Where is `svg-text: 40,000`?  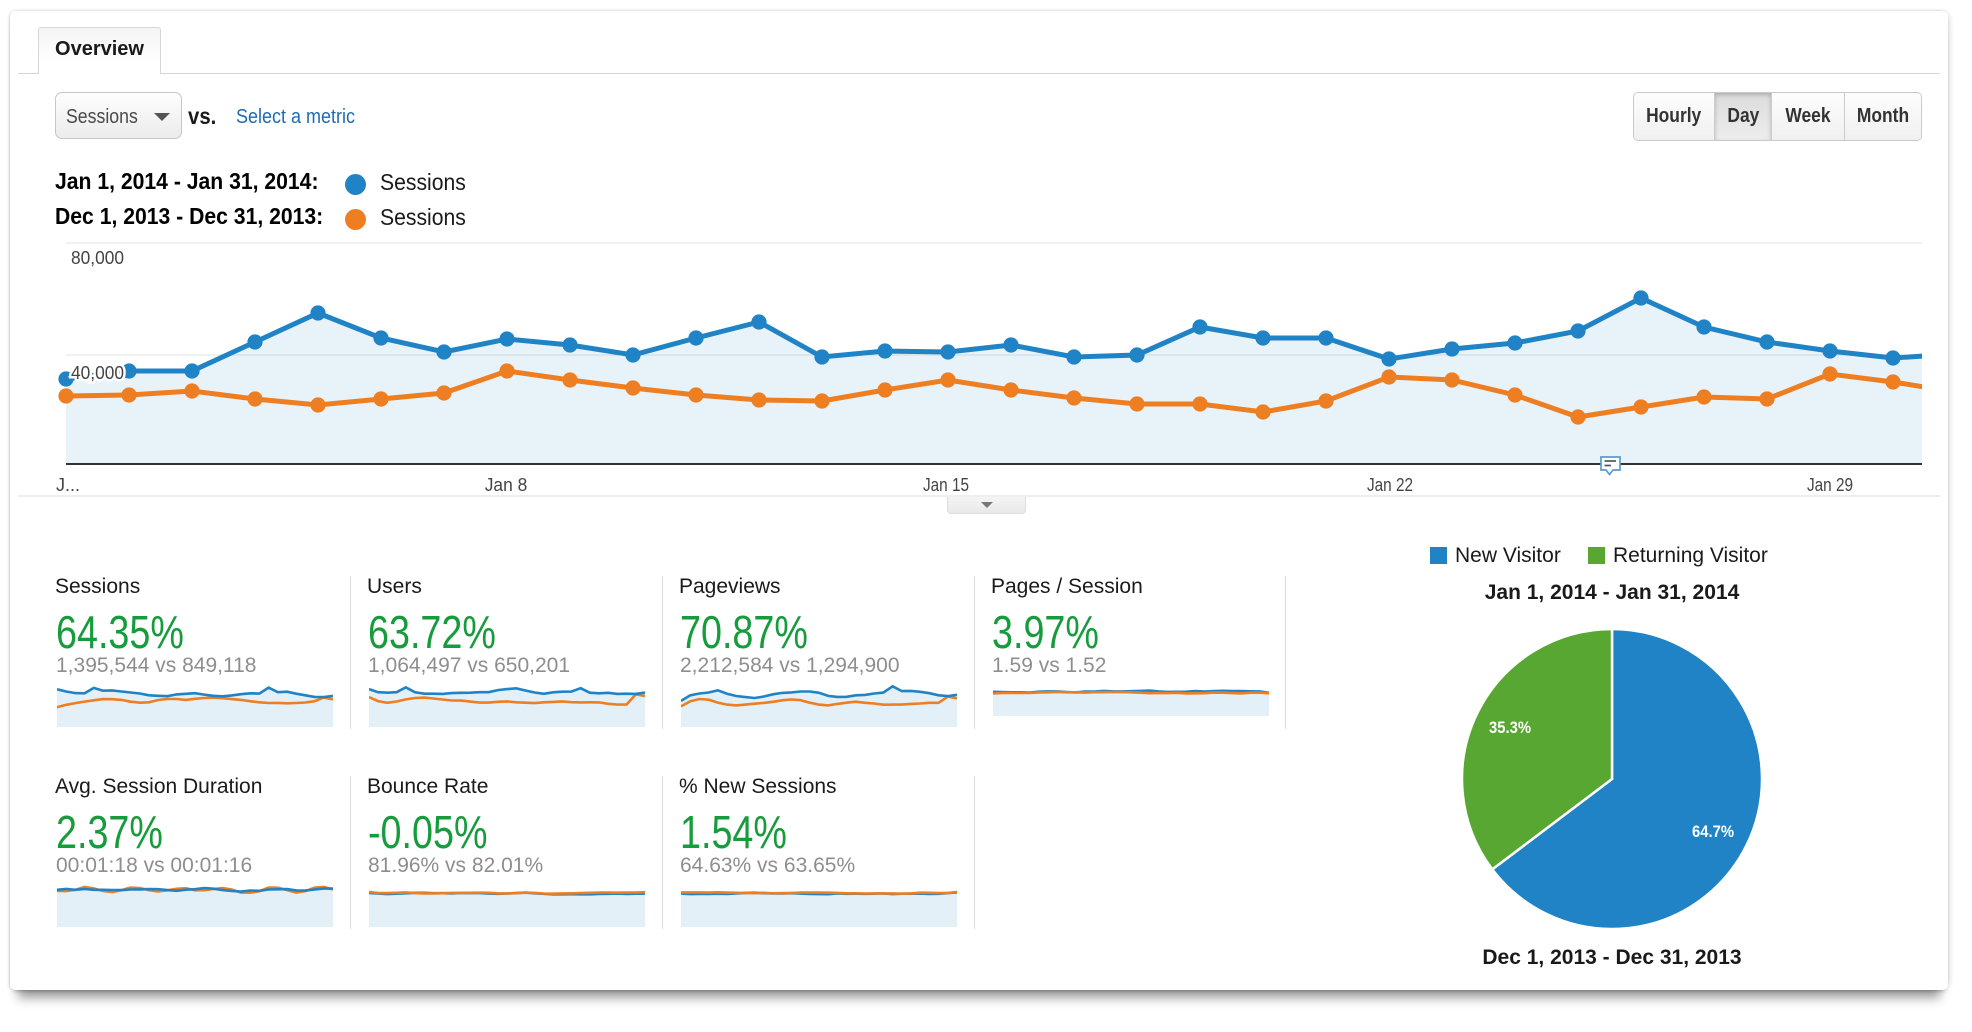
svg-text: 40,000 is located at coordinates (97, 373).